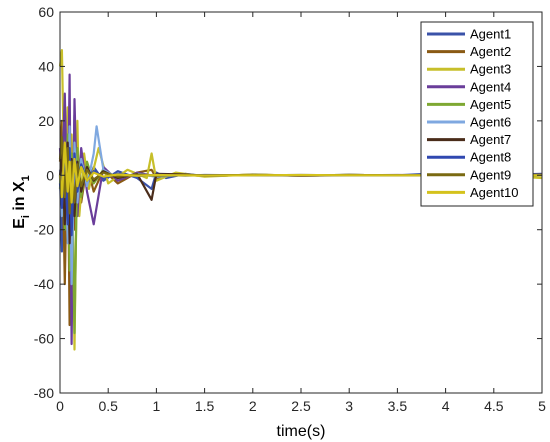  I want to click on x-tick-label: 4, so click(446, 406).